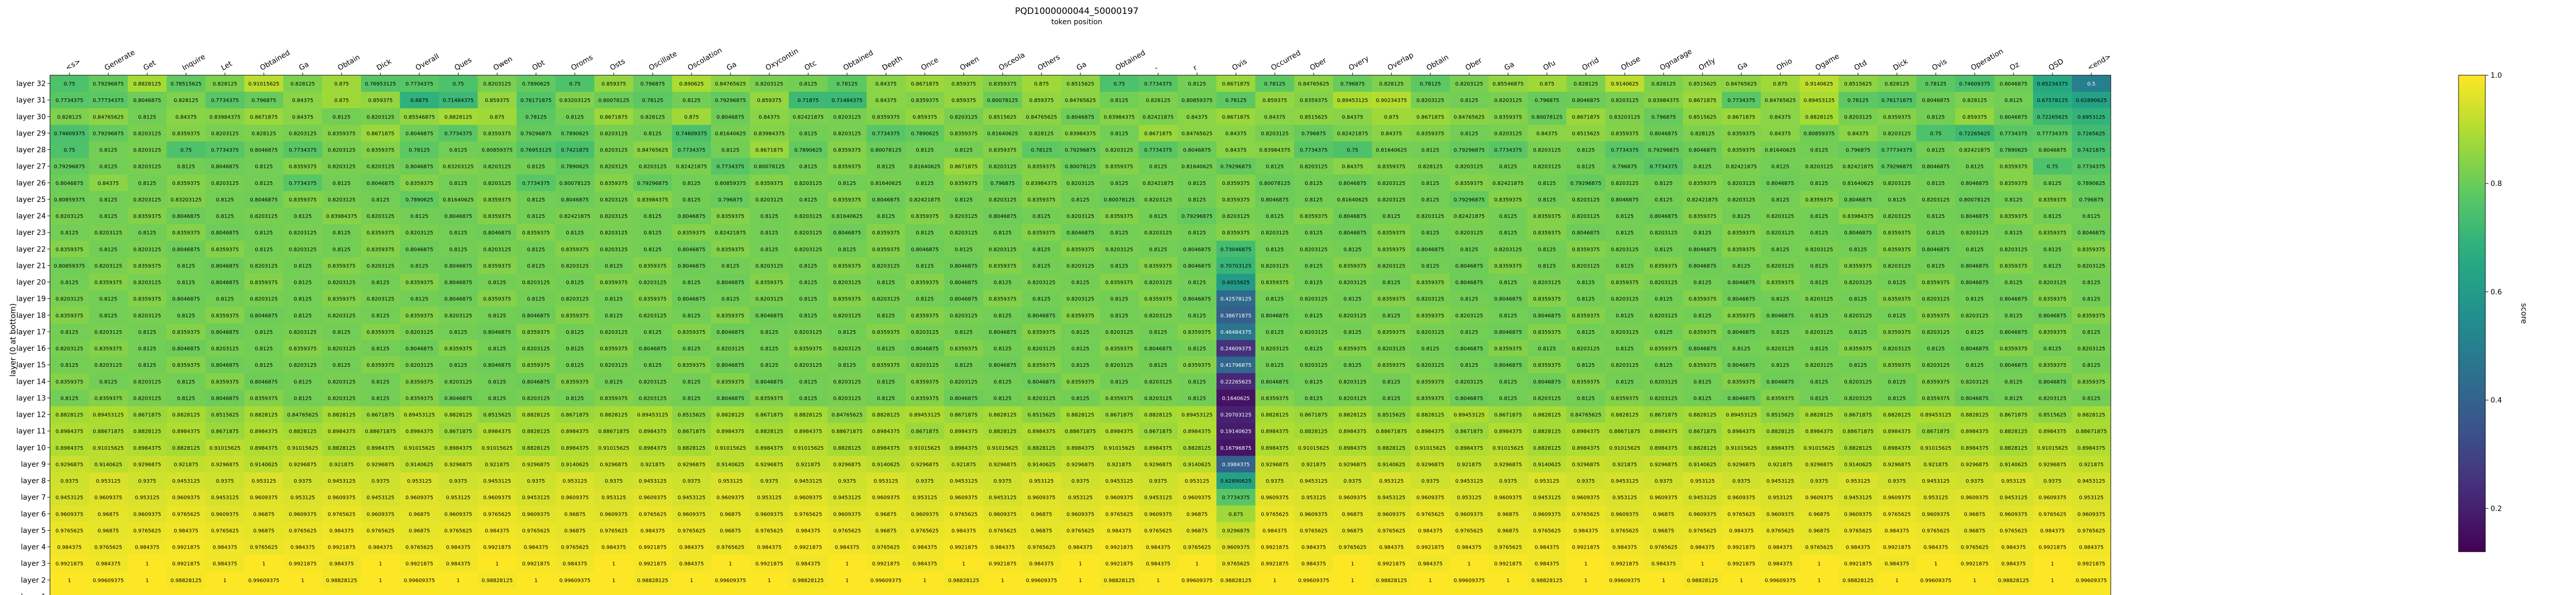 Image resolution: width=2576 pixels, height=595 pixels. What do you see at coordinates (497, 581) in the screenshot?
I see `cell-value-label: 0.98828125` at bounding box center [497, 581].